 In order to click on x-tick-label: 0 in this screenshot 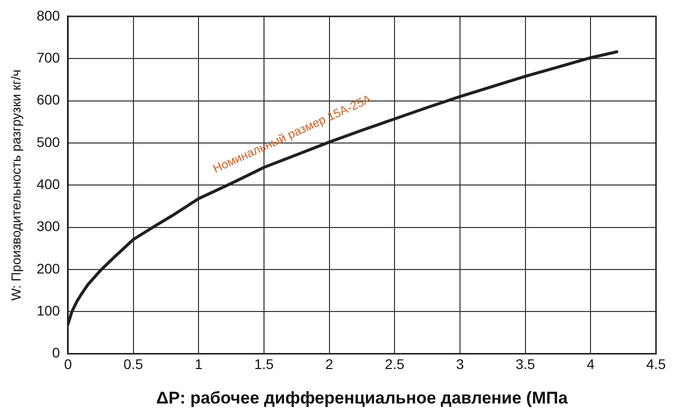, I will do `click(68, 364)`.